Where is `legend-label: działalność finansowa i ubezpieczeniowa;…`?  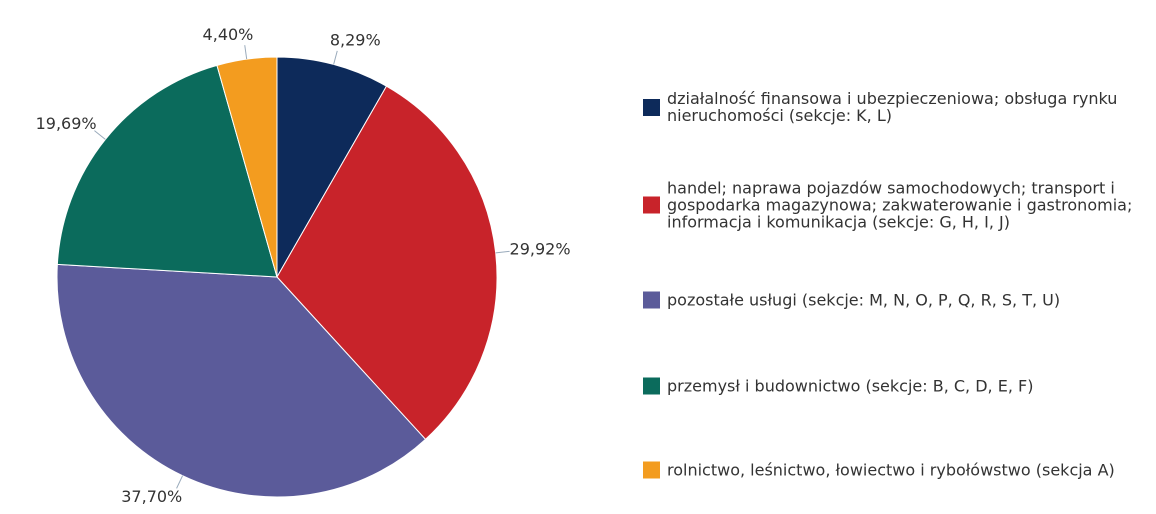 legend-label: działalność finansowa i ubezpieczeniowa;… is located at coordinates (892, 107).